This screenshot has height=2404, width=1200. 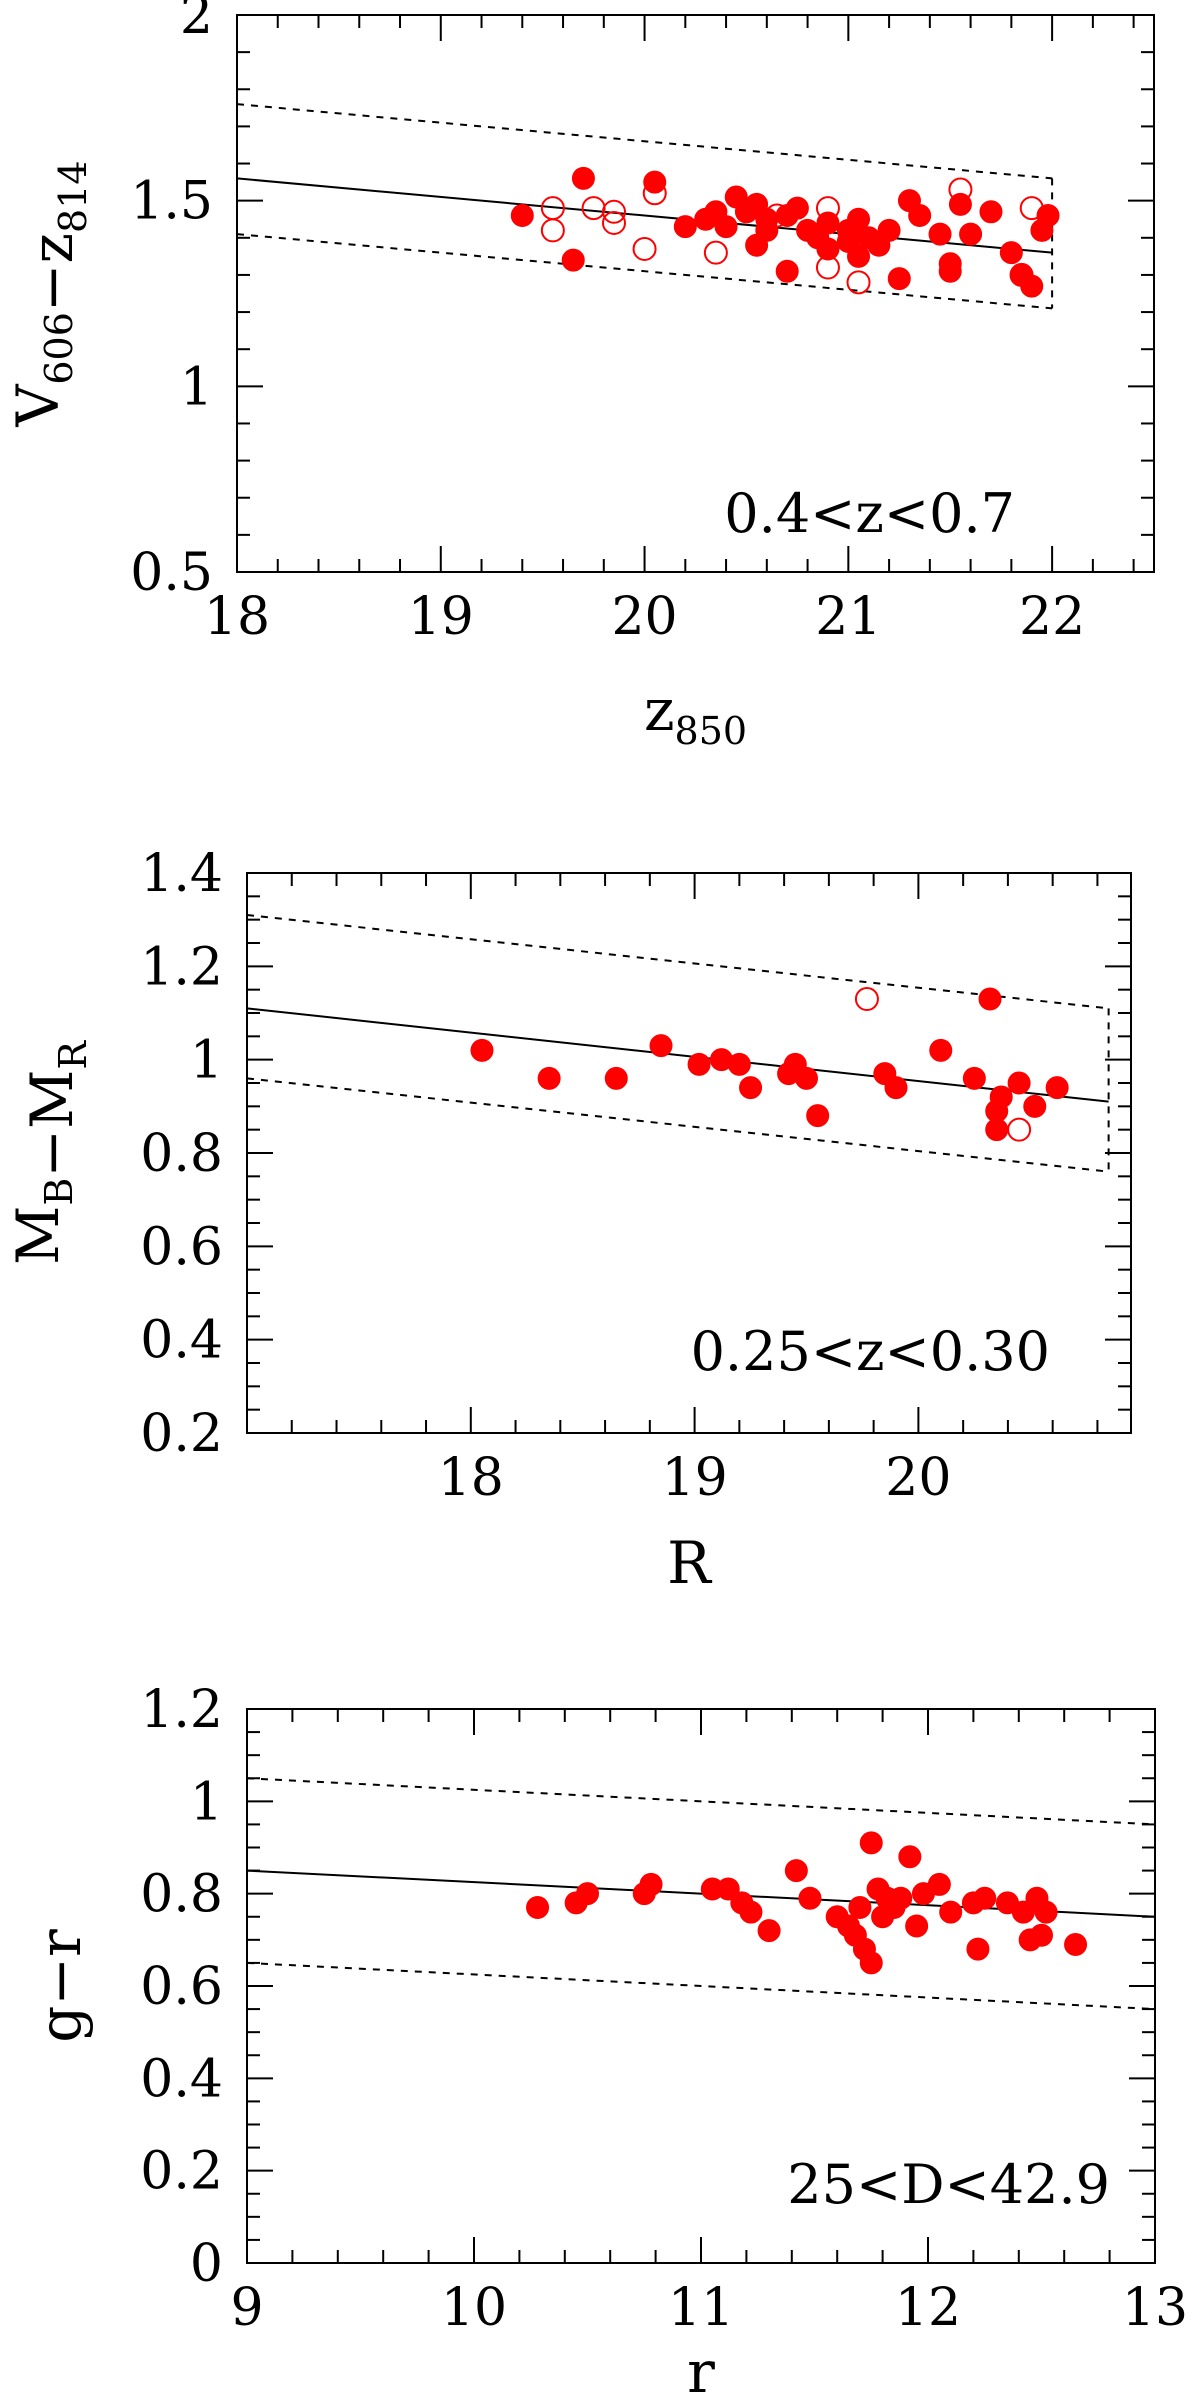 What do you see at coordinates (171, 202) in the screenshot?
I see `panel-1-ytick-label: 1.5` at bounding box center [171, 202].